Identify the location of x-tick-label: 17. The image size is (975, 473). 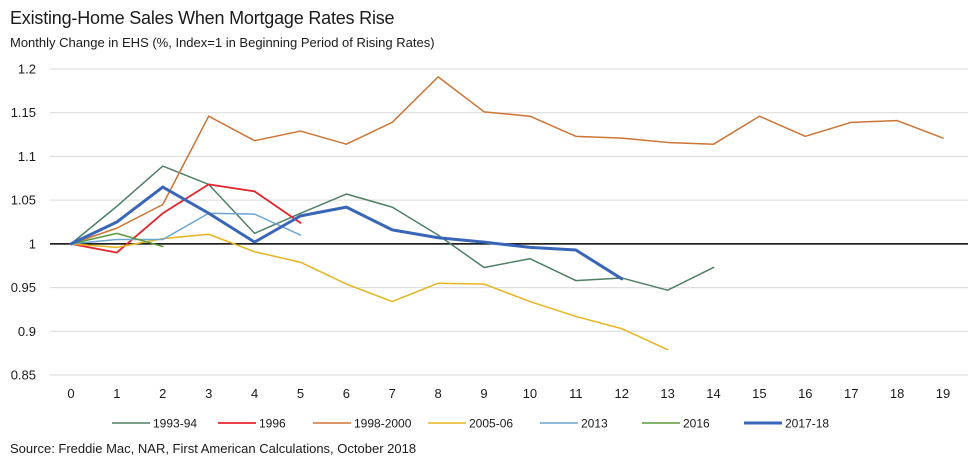
(851, 393).